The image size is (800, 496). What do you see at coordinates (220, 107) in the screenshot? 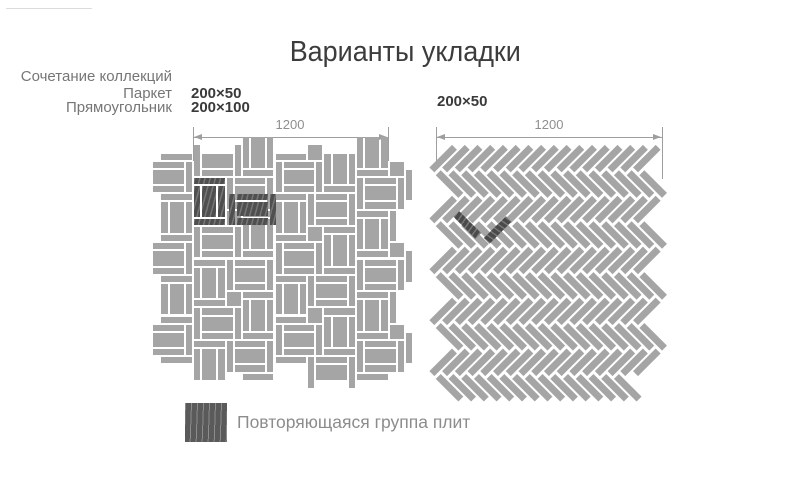
I see `size-label-200x100: 200×100` at bounding box center [220, 107].